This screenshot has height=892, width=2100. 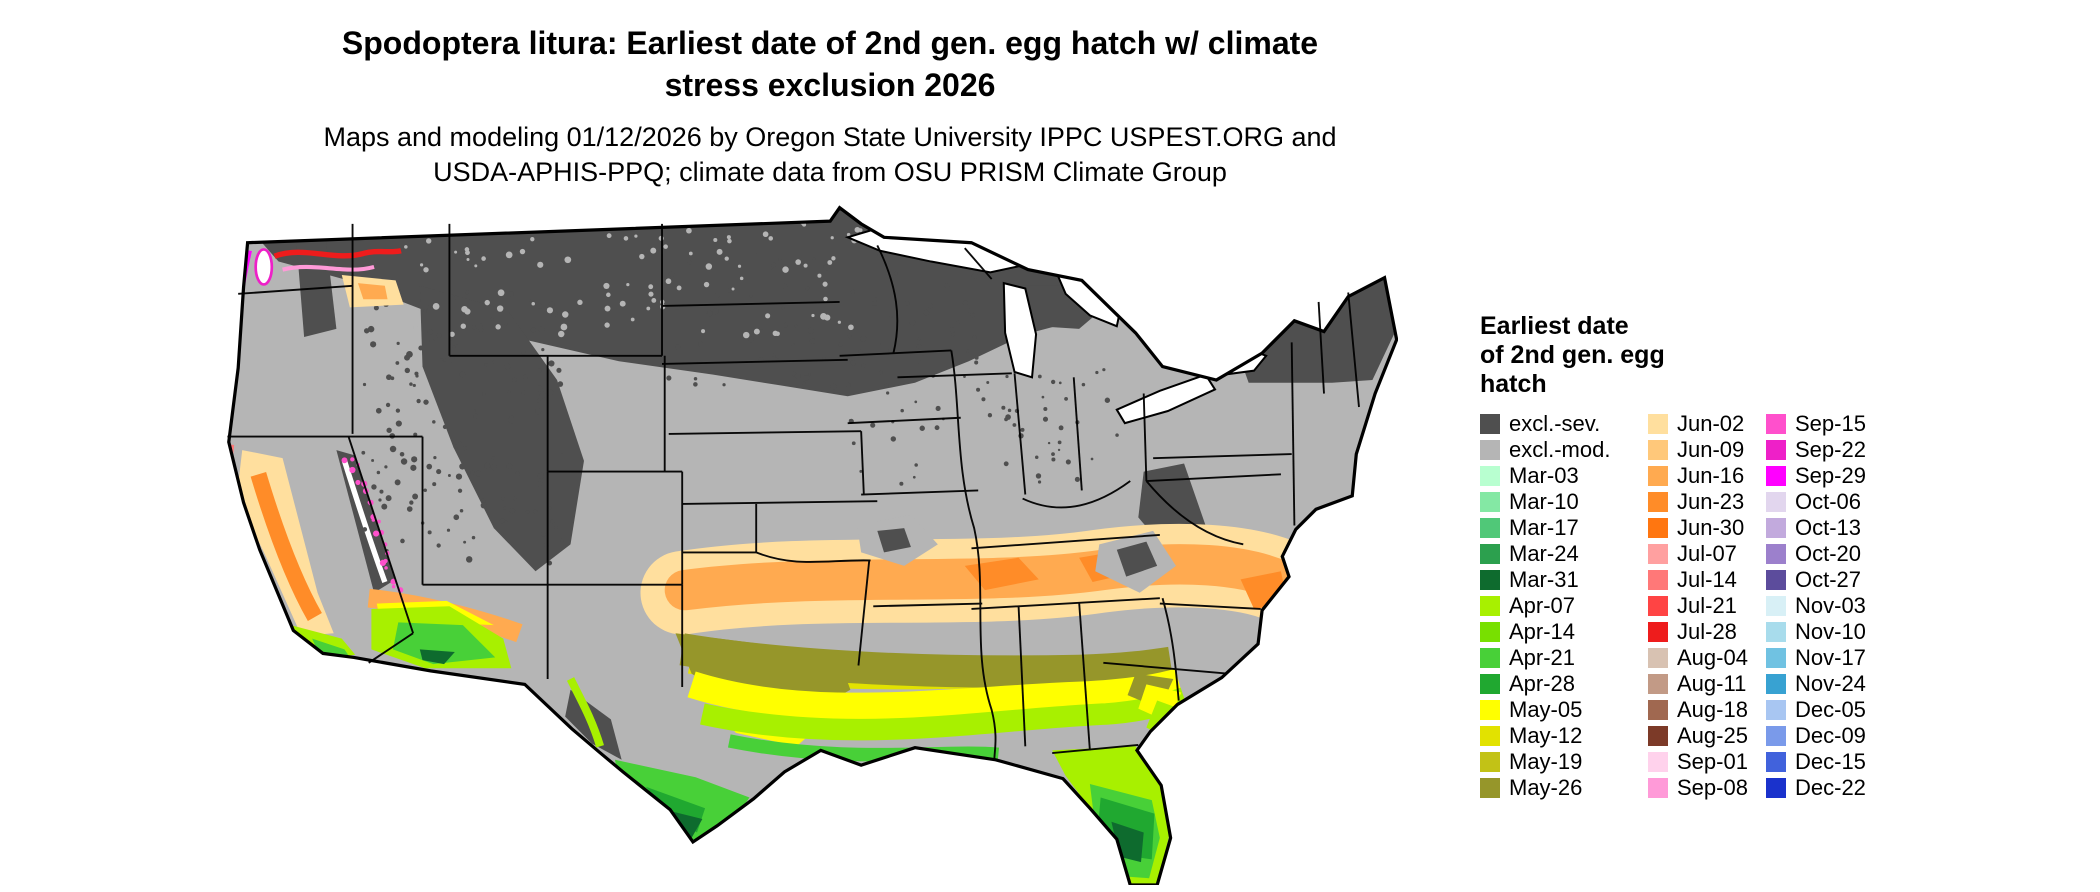 What do you see at coordinates (1711, 449) in the screenshot?
I see `legend-label: Jun-09` at bounding box center [1711, 449].